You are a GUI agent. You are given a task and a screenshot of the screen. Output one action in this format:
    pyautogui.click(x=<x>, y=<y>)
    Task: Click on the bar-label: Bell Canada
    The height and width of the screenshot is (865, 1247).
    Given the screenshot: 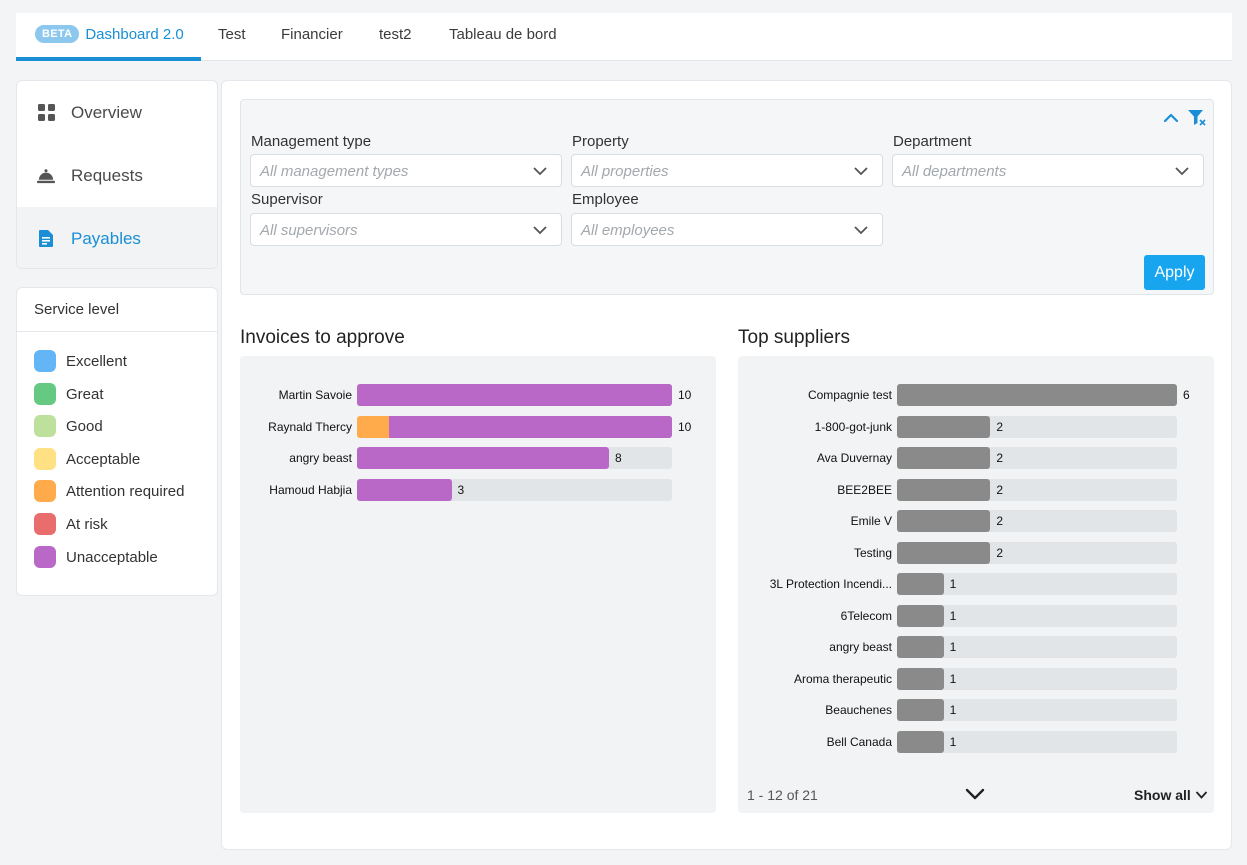 What is the action you would take?
    pyautogui.click(x=859, y=741)
    